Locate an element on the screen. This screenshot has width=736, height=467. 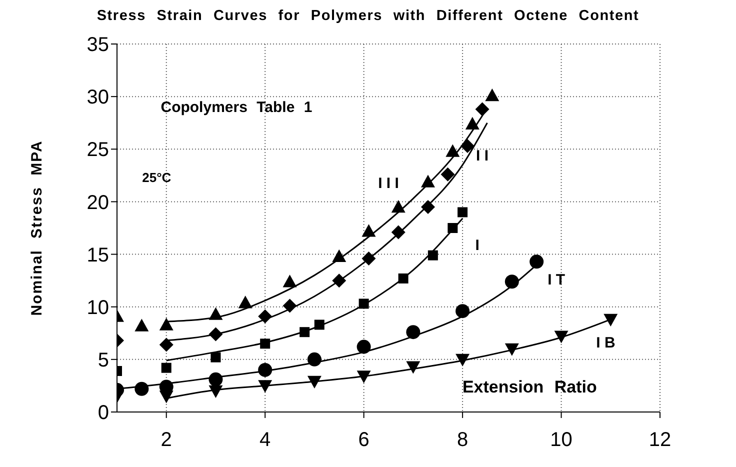
y-tick-label: 0 is located at coordinates (103, 413).